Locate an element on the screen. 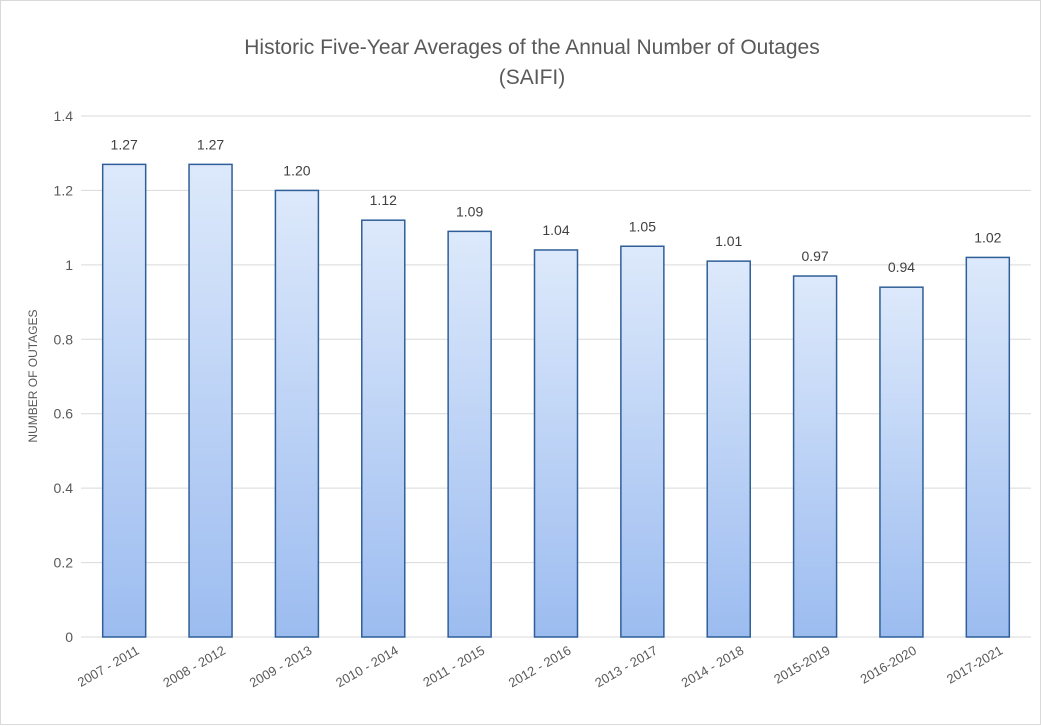  chart-subtitle: (SAIFI) is located at coordinates (532, 77).